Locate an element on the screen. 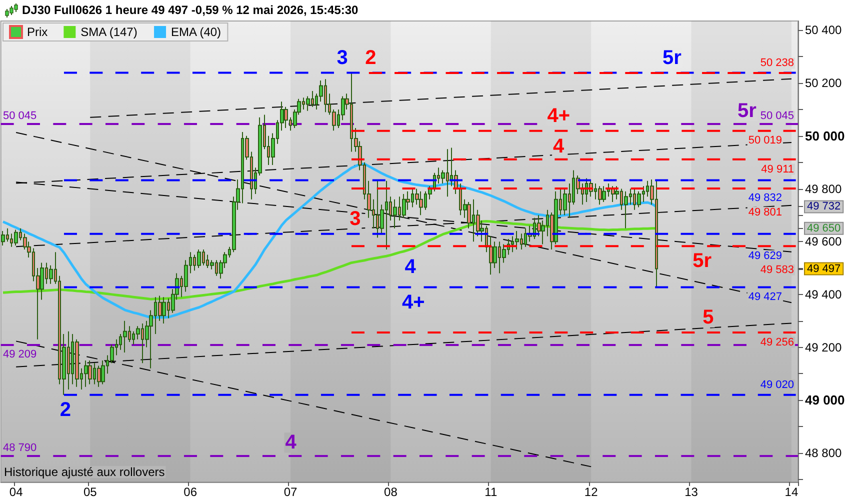 Image resolution: width=850 pixels, height=500 pixels. y-tick-label: 49 497 is located at coordinates (824, 268).